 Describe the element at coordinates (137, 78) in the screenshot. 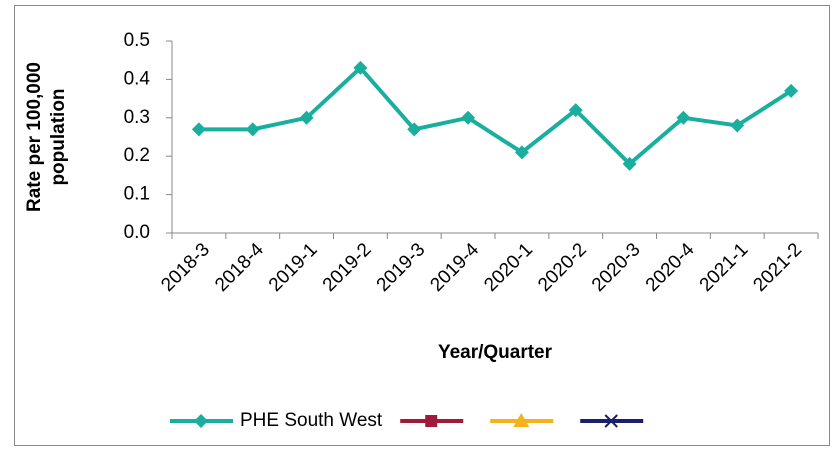

I see `y-tick-label: 0.4` at that location.